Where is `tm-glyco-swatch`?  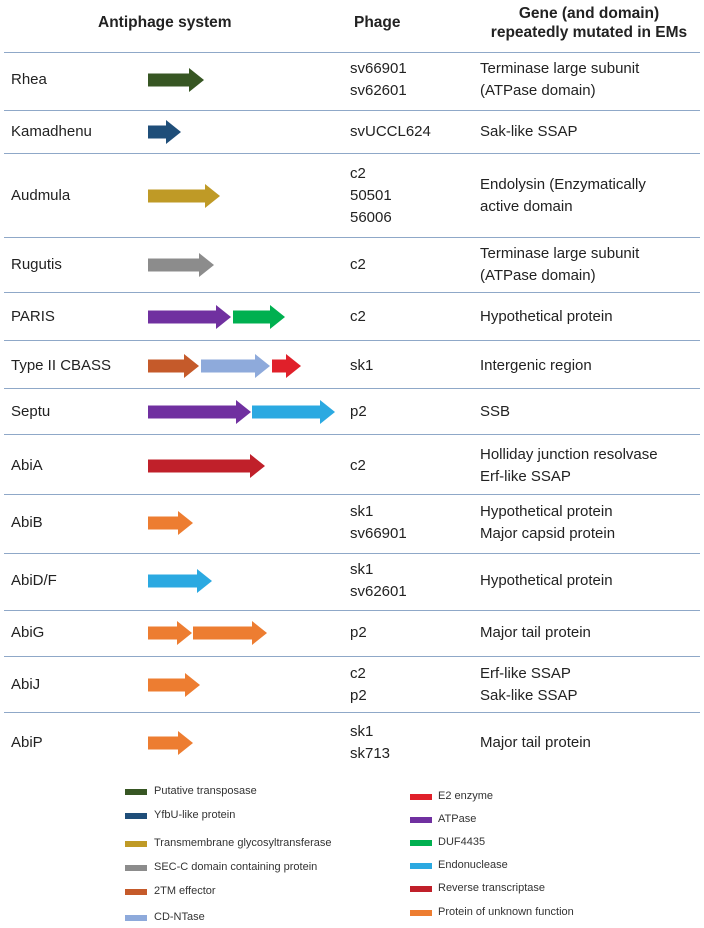 tm-glyco-swatch is located at coordinates (136, 844).